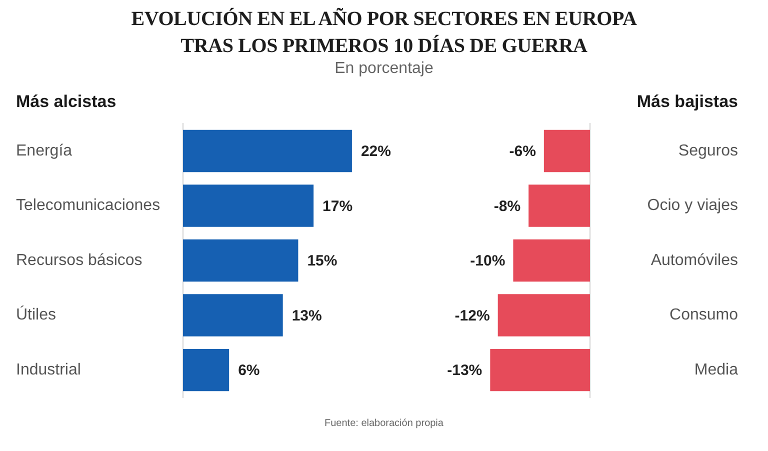  I want to click on y-tick-label: Media, so click(716, 369).